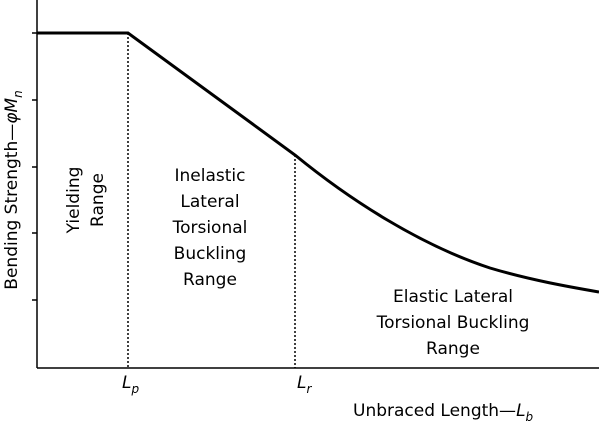 The image size is (599, 422). Describe the element at coordinates (530, 416) in the screenshot. I see `label-sub: b` at that location.